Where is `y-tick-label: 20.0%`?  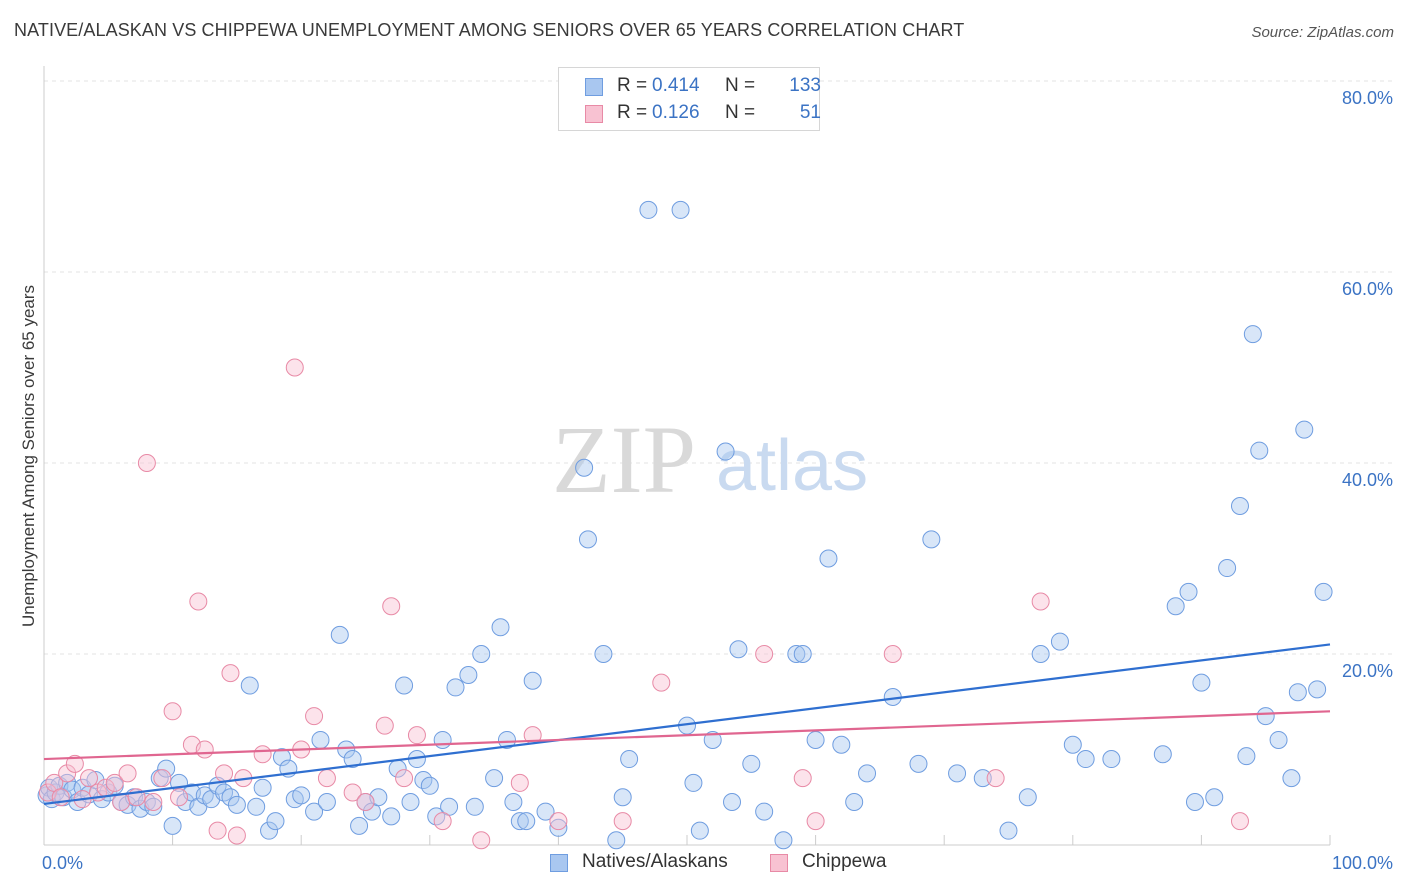
y-tick-label: 20.0% is located at coordinates (1367, 671).